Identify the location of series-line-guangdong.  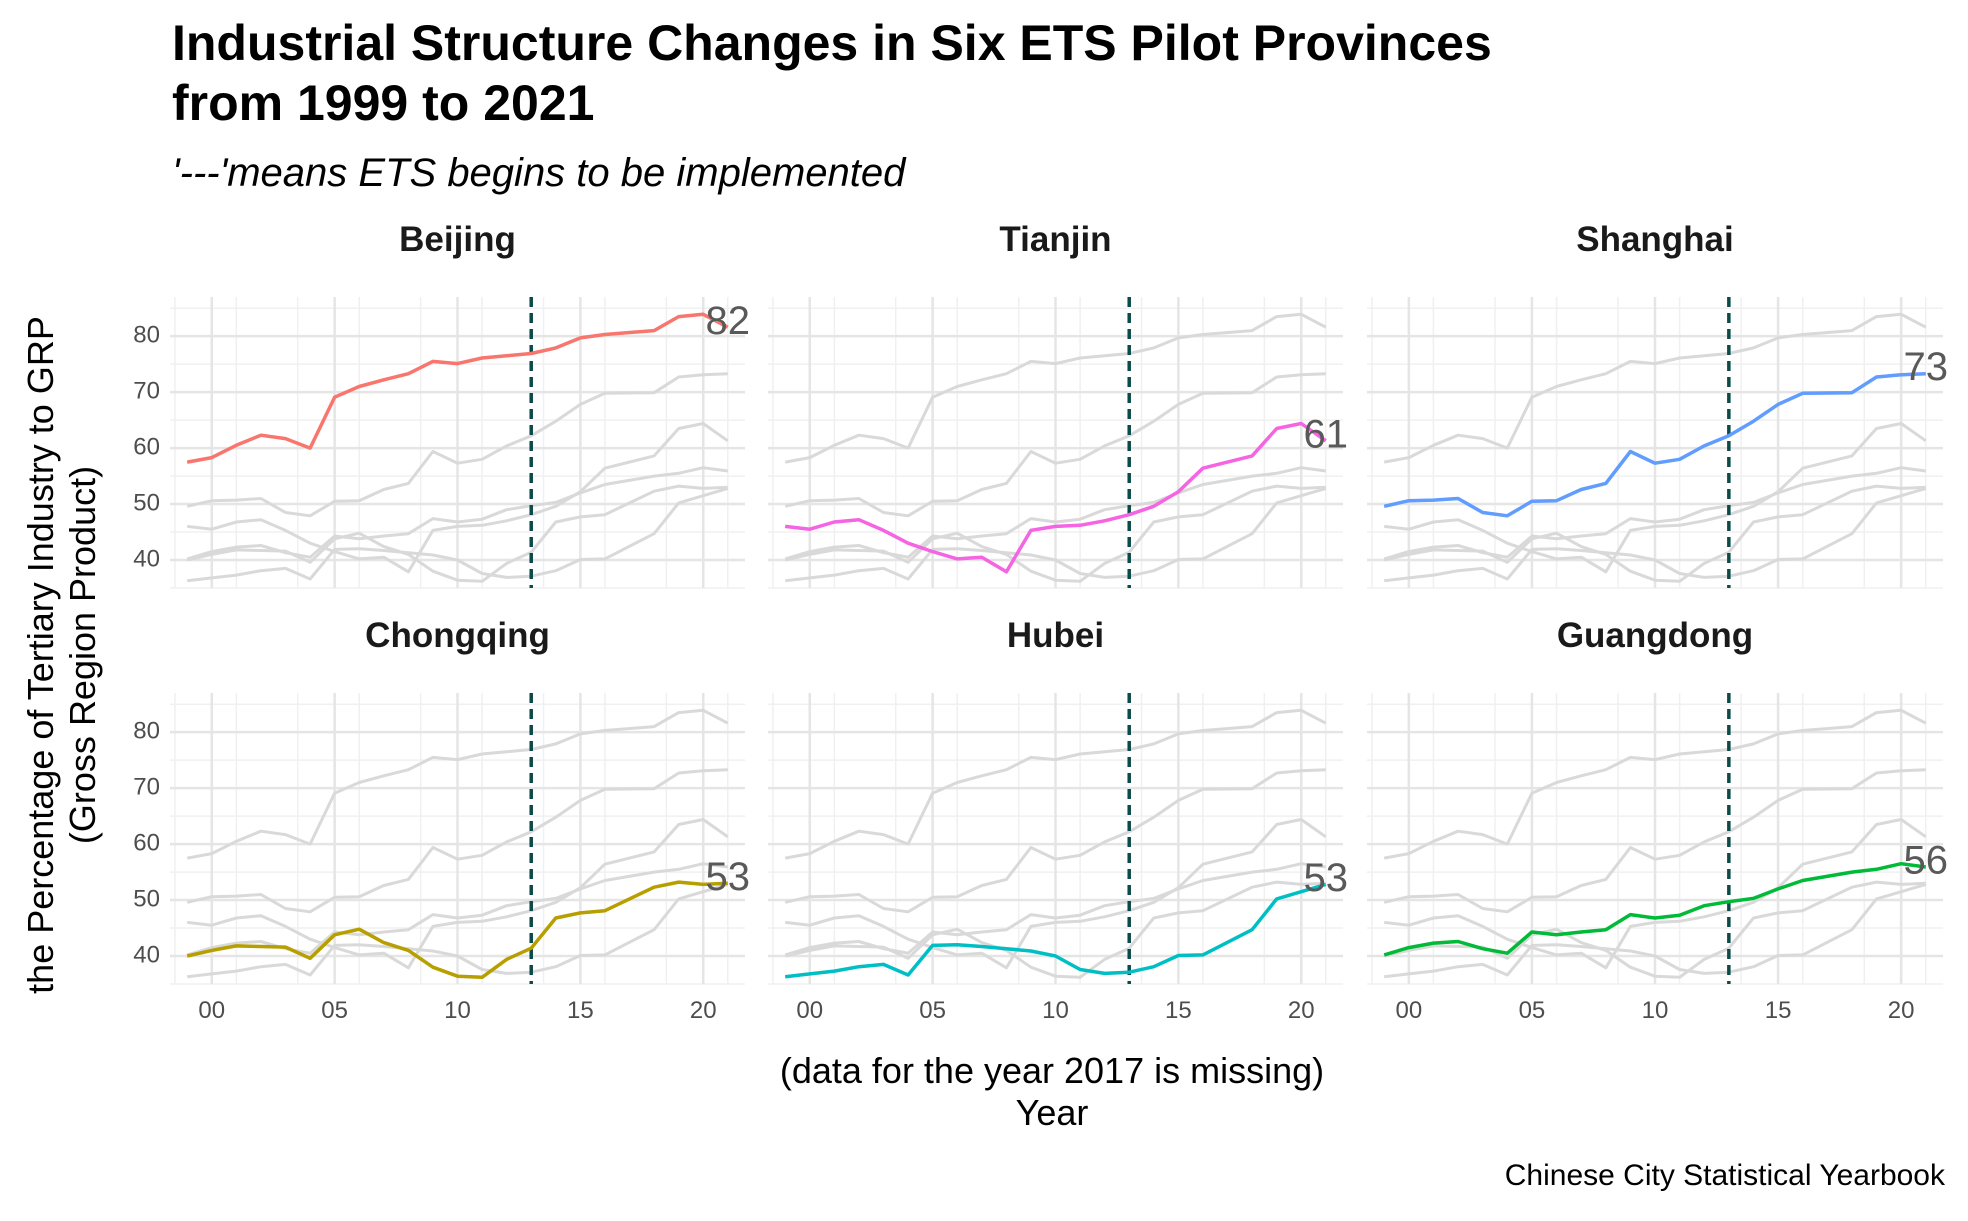
(1655, 909).